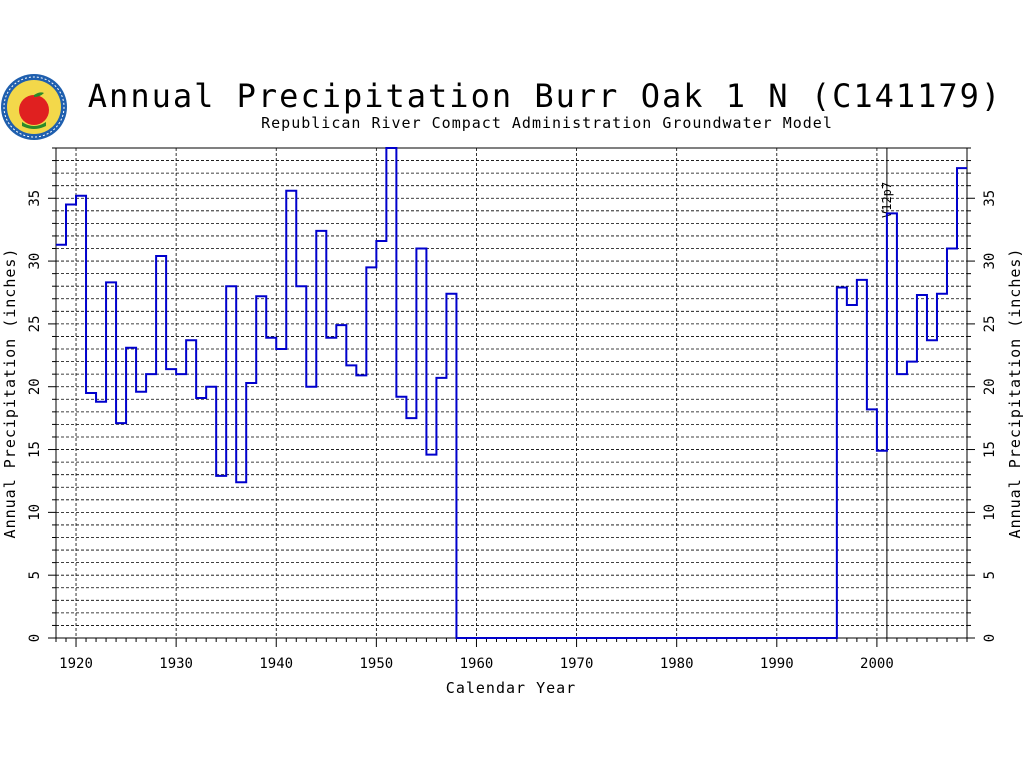  What do you see at coordinates (777, 664) in the screenshot?
I see `x-tick-label: 1990` at bounding box center [777, 664].